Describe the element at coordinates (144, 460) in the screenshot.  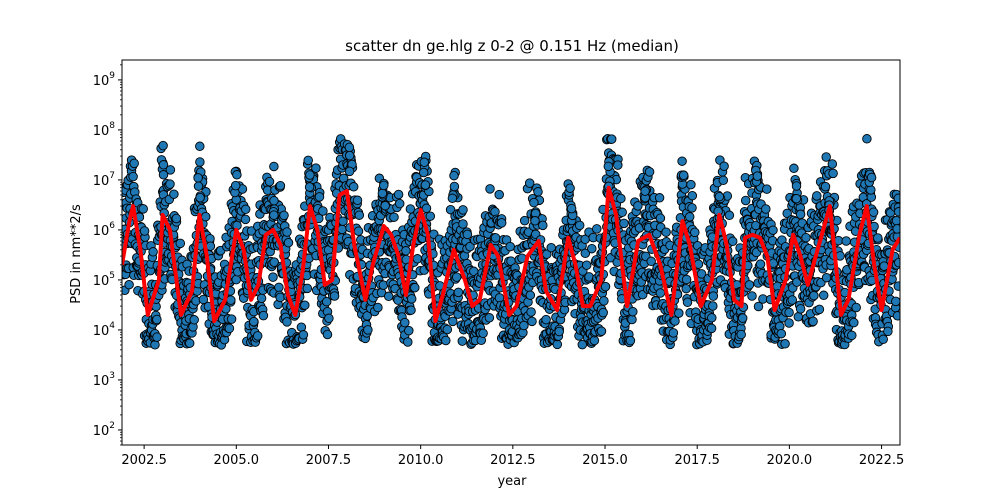
I see `x-tick-label: 2002.5` at that location.